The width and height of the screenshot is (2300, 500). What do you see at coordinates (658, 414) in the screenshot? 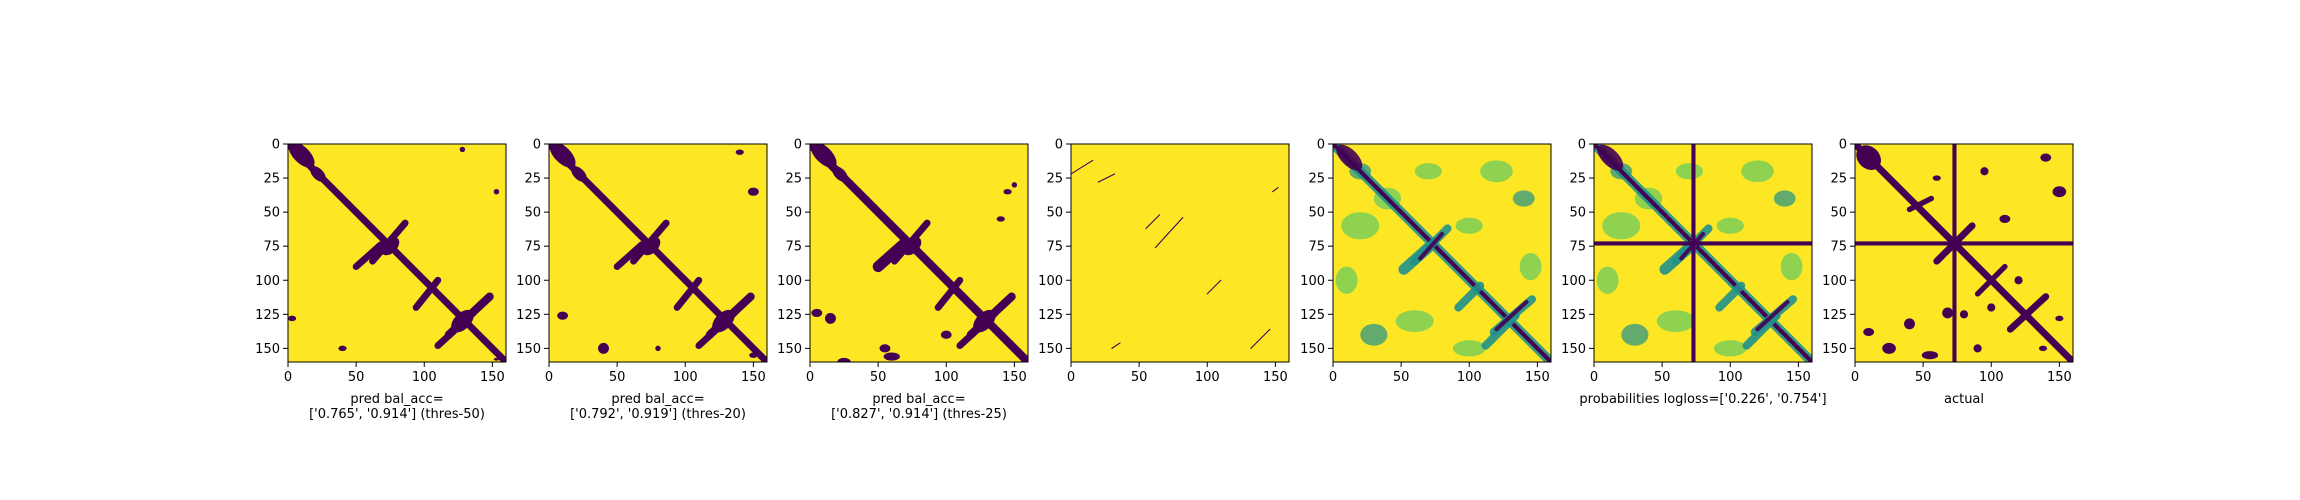
I see `x-axis-label: ['0.792', '0.919'] (thres-20)` at bounding box center [658, 414].